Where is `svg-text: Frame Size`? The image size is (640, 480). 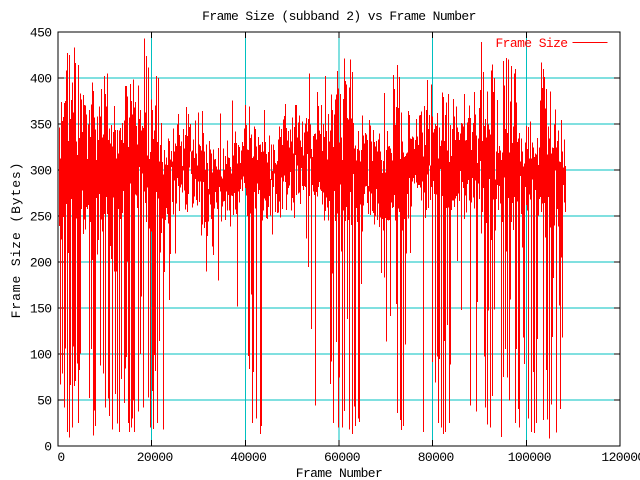
svg-text: Frame Size is located at coordinates (531, 43).